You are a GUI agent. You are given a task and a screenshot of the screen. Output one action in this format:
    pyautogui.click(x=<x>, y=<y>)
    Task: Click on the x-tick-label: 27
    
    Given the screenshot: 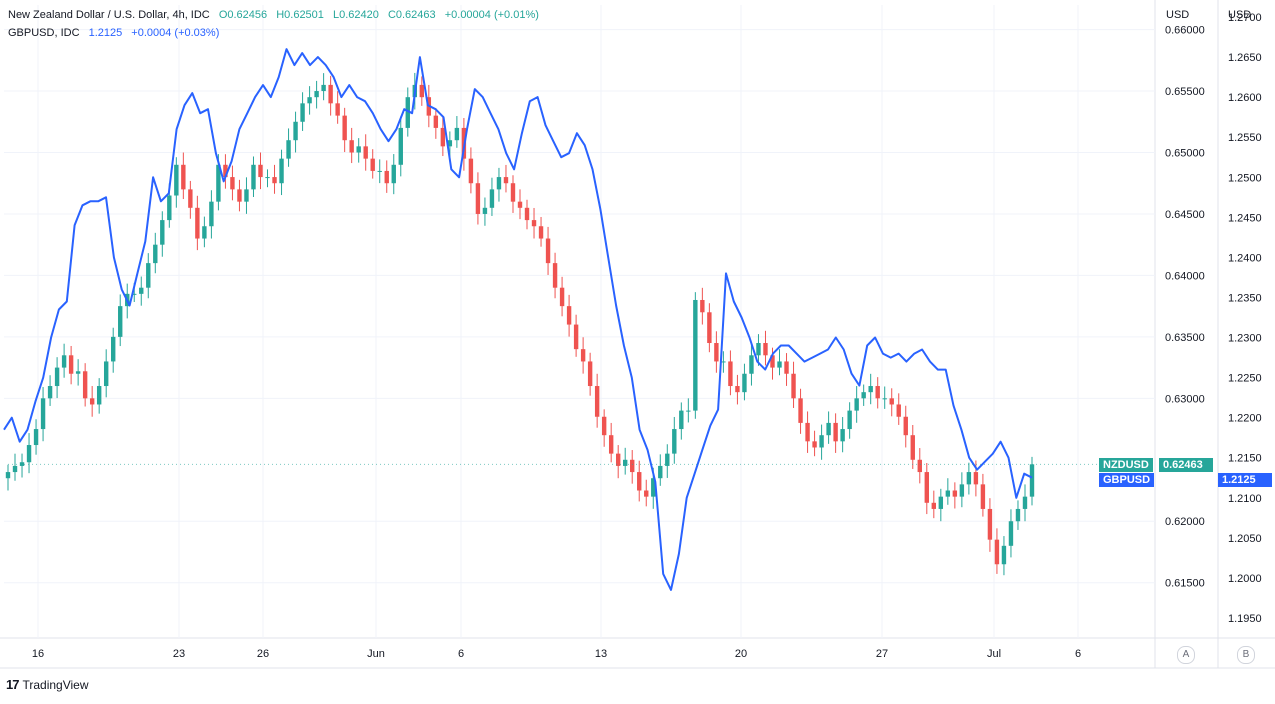 What is the action you would take?
    pyautogui.click(x=882, y=654)
    